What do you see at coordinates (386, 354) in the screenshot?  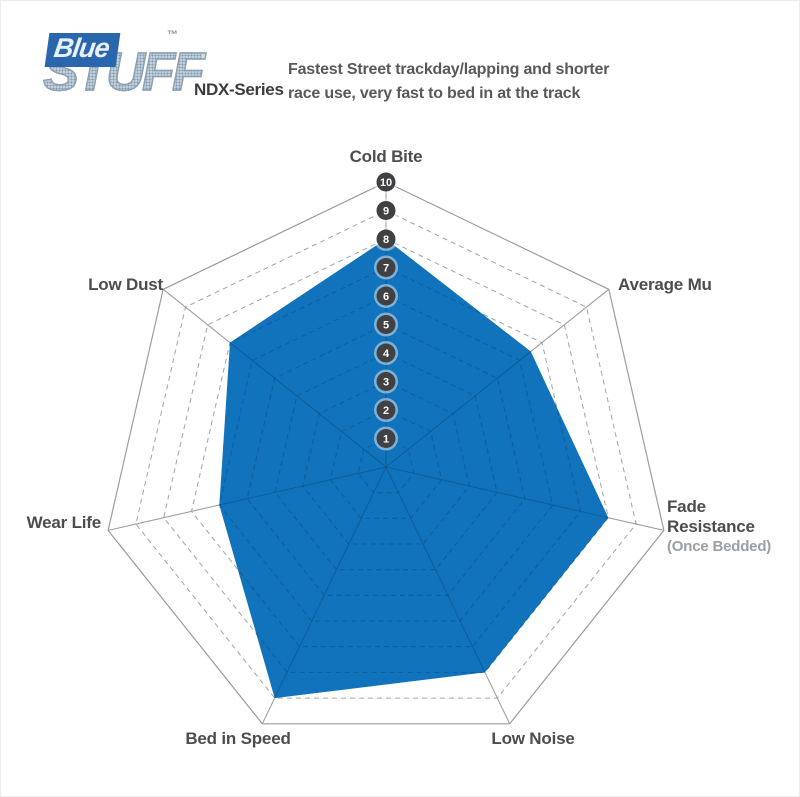 I see `tick-label-4: 4` at bounding box center [386, 354].